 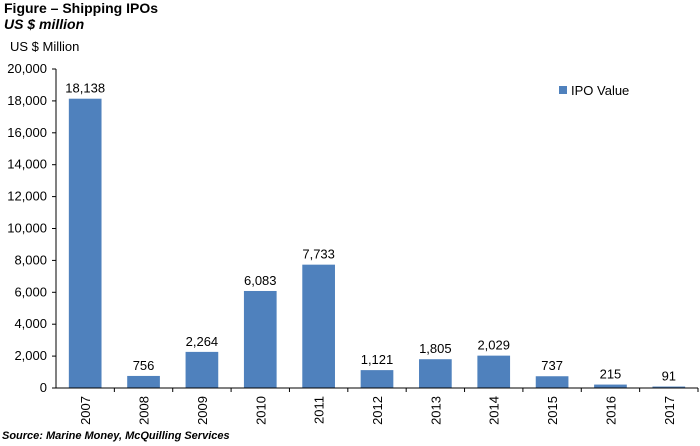 I want to click on data-label-2008: 756, so click(x=144, y=365).